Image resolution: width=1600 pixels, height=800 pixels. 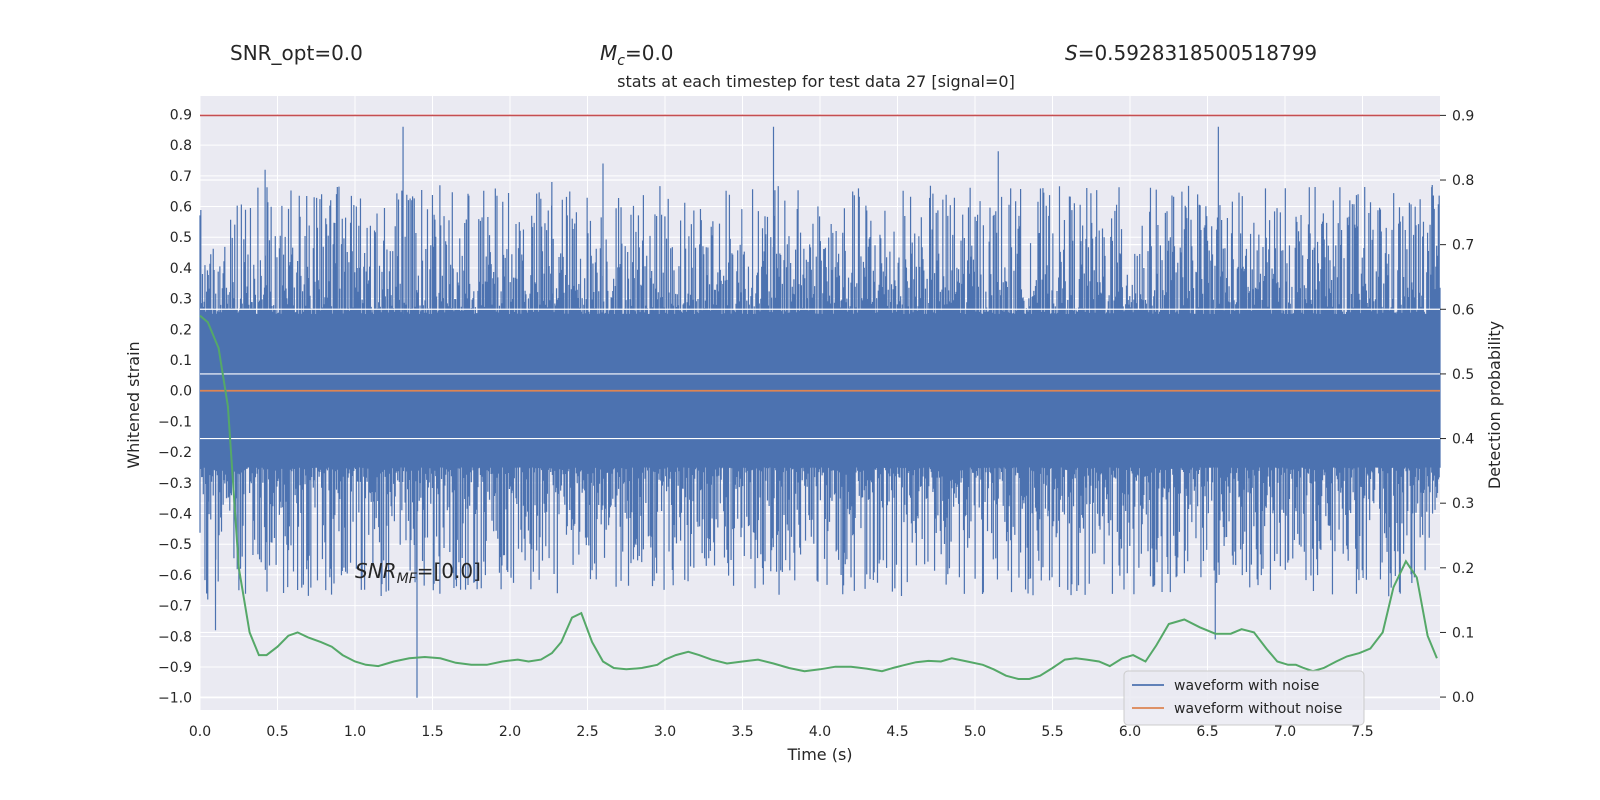 I want to click on y2-tick-label: 0.8, so click(x=1463, y=181).